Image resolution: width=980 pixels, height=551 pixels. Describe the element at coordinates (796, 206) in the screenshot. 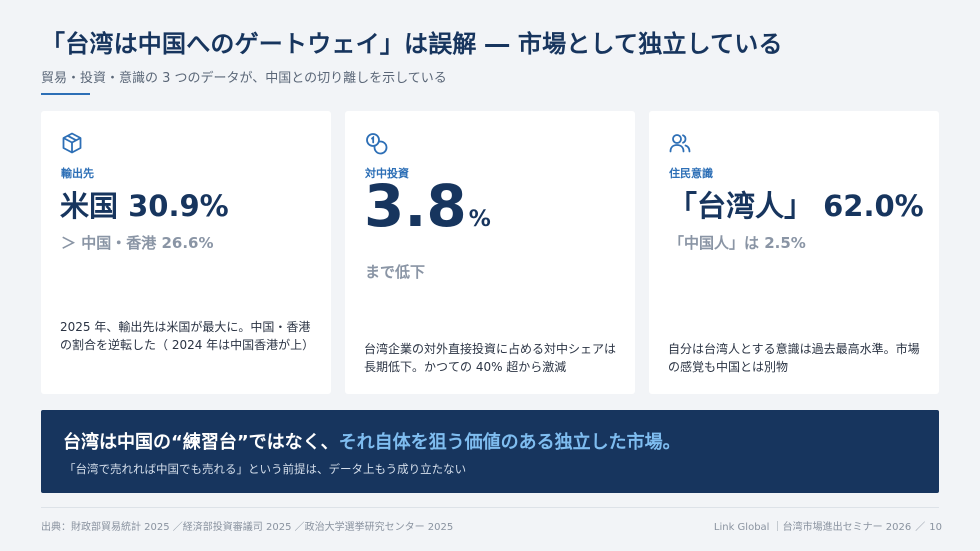

I see `card-value: 「台湾人」 62.0%` at that location.